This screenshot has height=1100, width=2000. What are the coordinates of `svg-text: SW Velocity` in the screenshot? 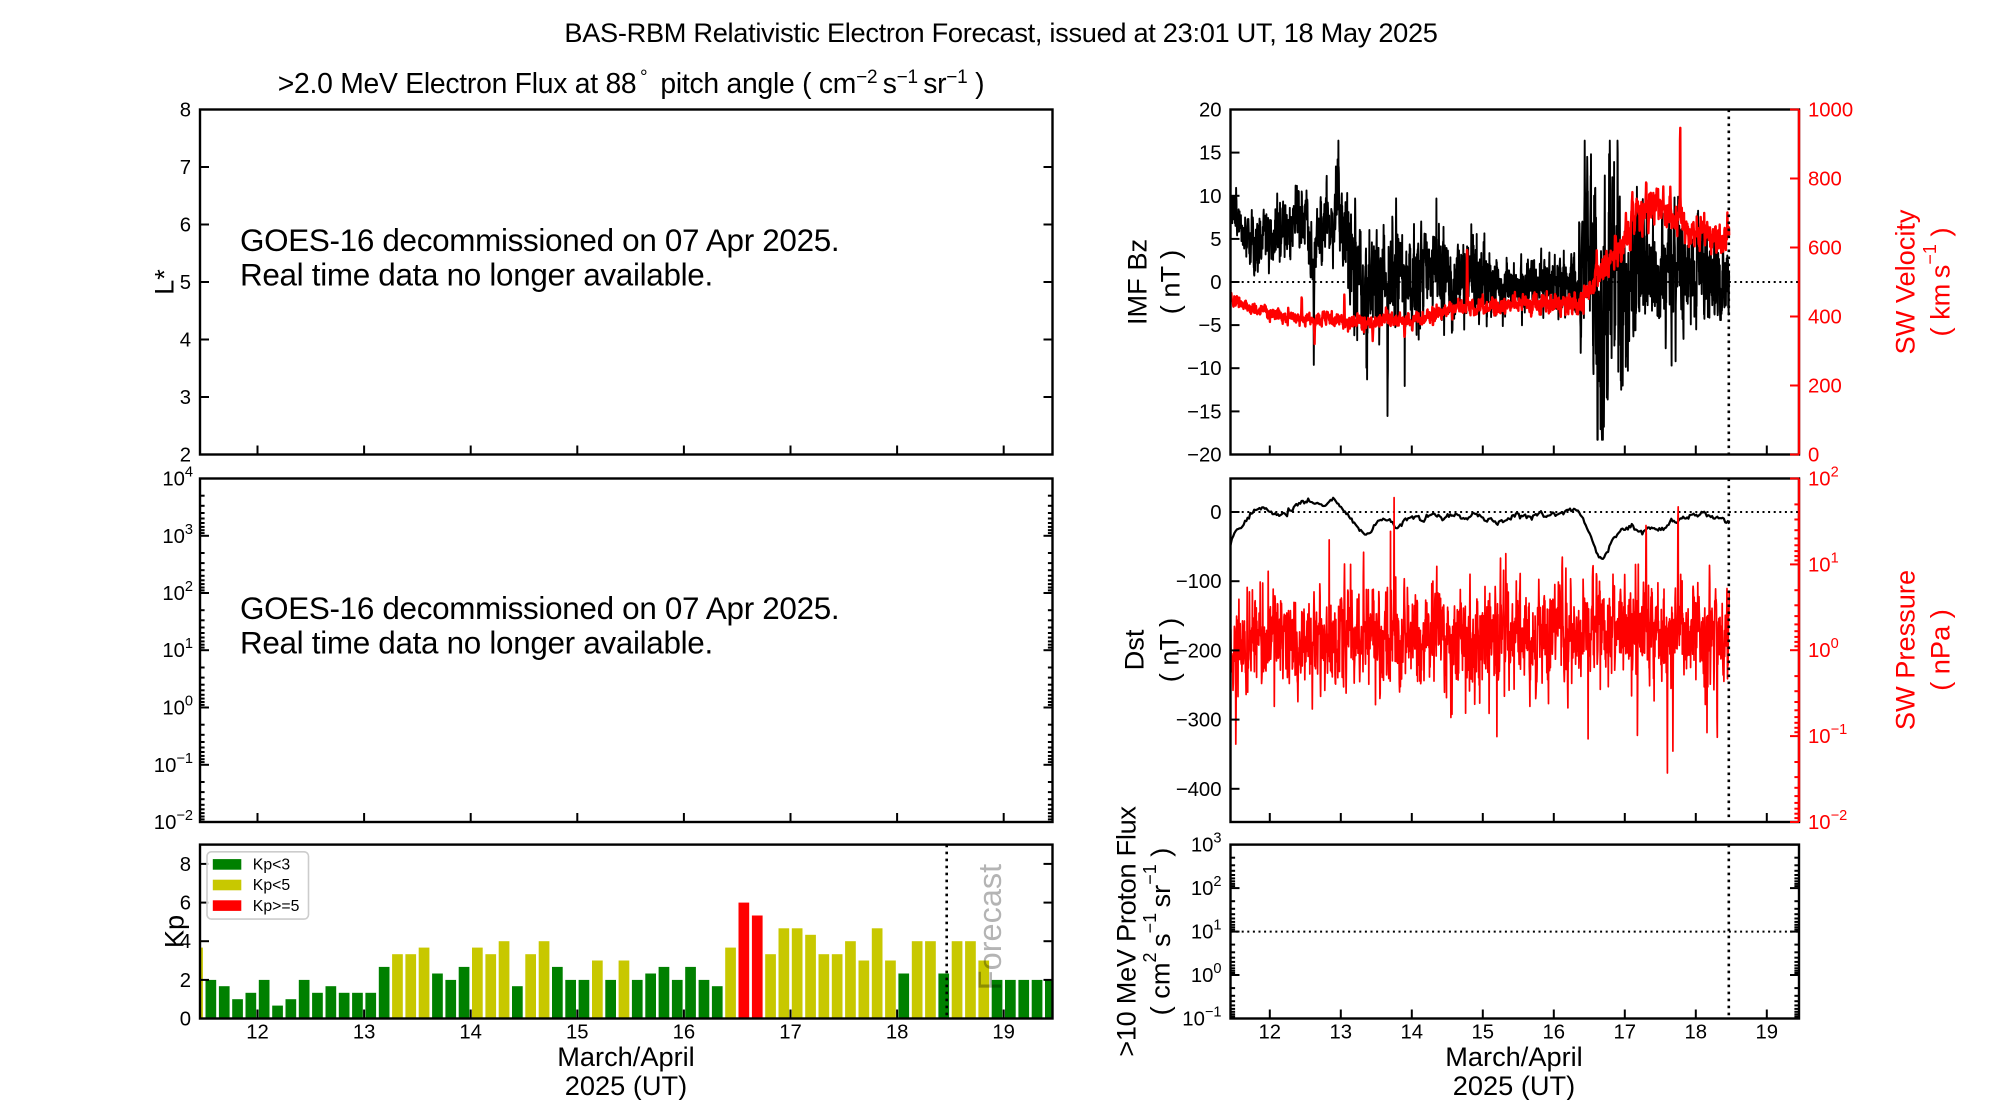 It's located at (1905, 281).